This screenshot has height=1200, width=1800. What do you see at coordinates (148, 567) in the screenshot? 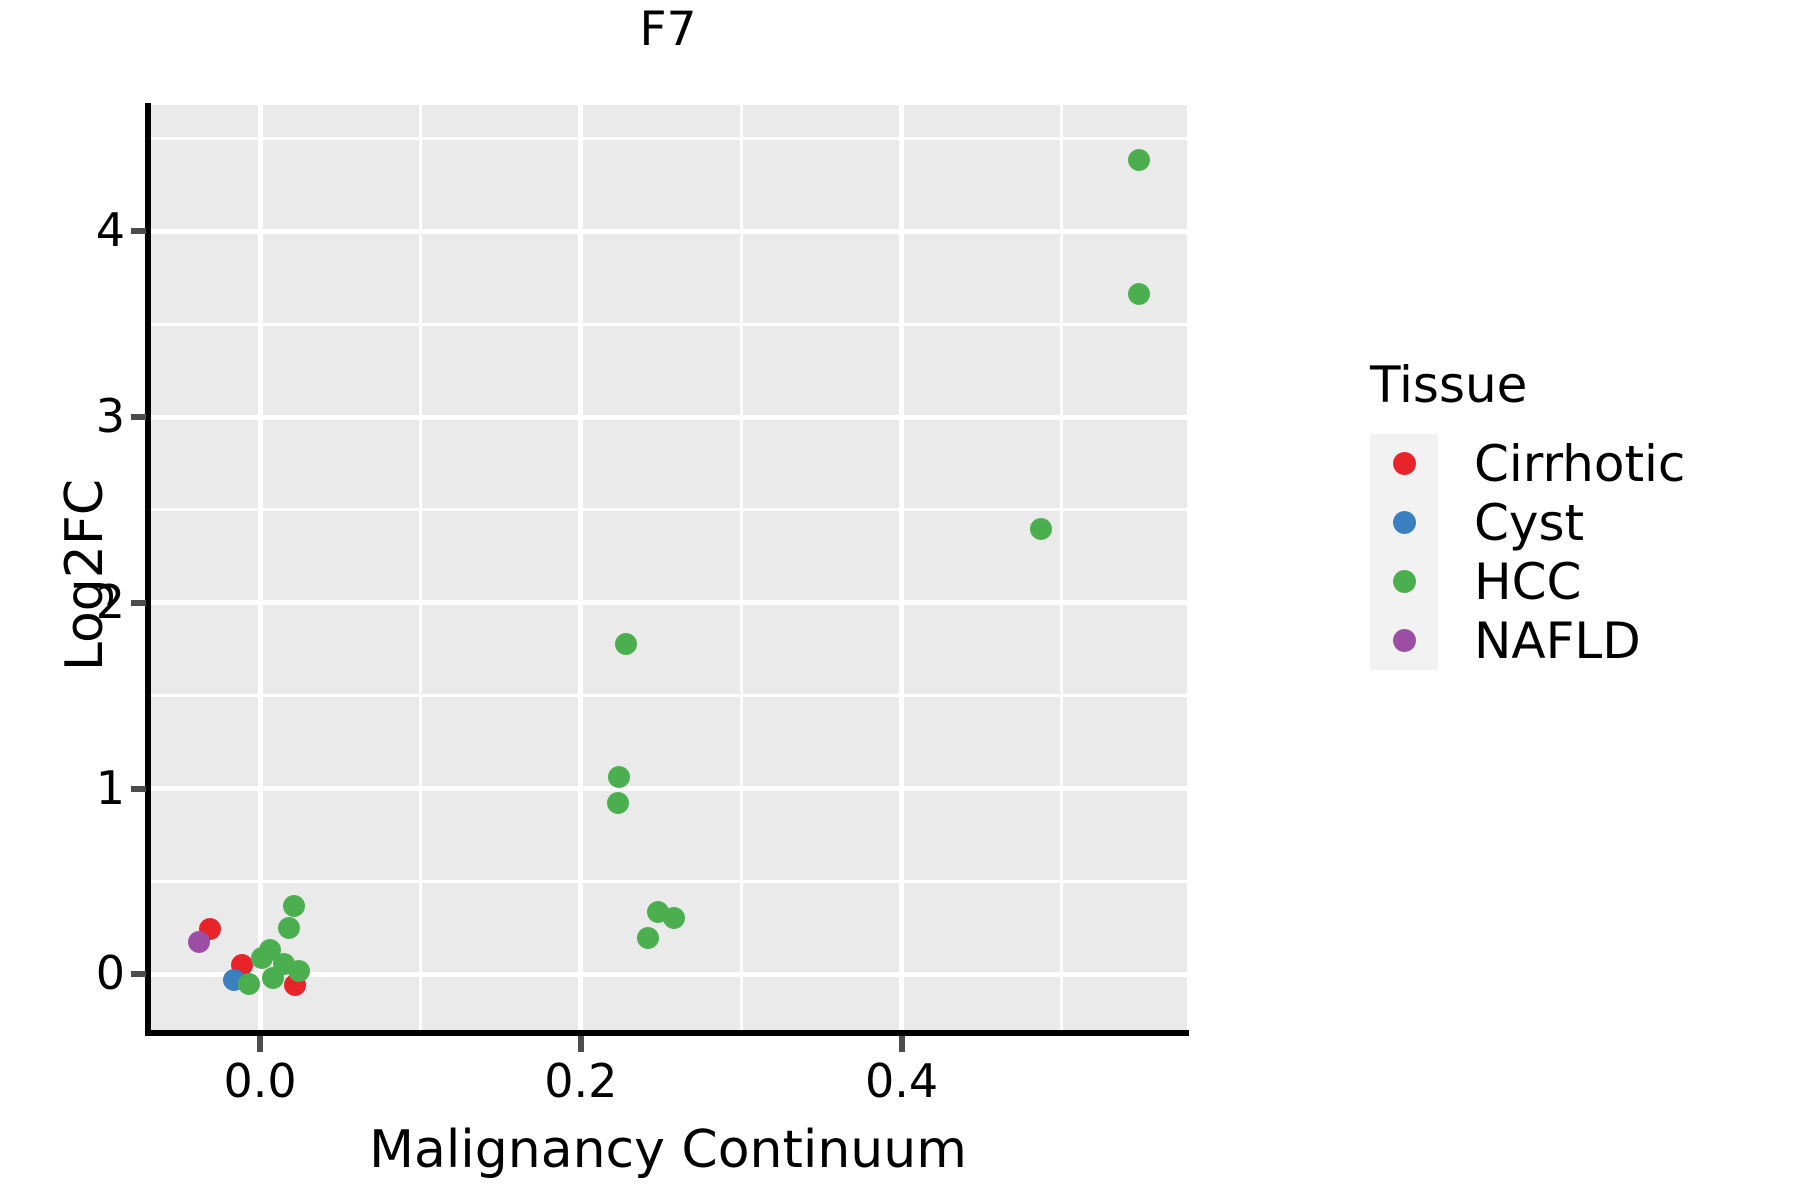
I see `y-axis-line` at bounding box center [148, 567].